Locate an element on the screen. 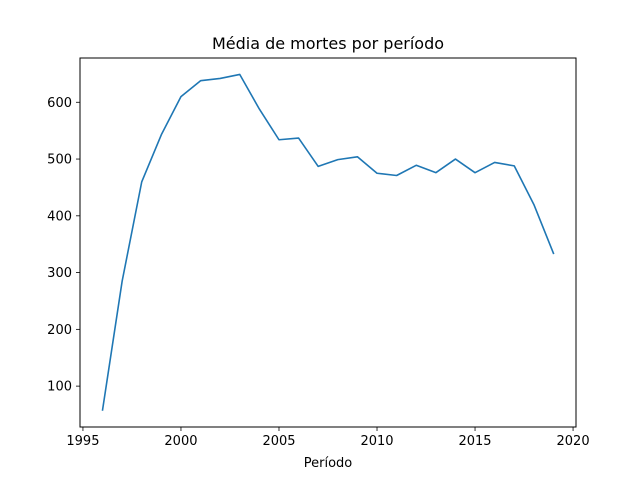 The height and width of the screenshot is (480, 640). y-tick-label: 500 is located at coordinates (59, 160).